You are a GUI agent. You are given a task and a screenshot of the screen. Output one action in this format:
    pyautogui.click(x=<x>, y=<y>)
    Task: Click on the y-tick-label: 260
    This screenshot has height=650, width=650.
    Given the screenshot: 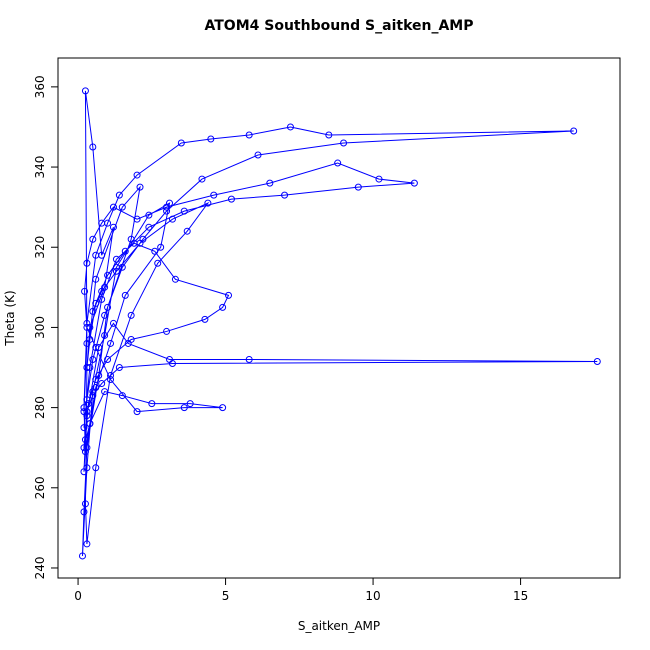 What is the action you would take?
    pyautogui.click(x=40, y=487)
    